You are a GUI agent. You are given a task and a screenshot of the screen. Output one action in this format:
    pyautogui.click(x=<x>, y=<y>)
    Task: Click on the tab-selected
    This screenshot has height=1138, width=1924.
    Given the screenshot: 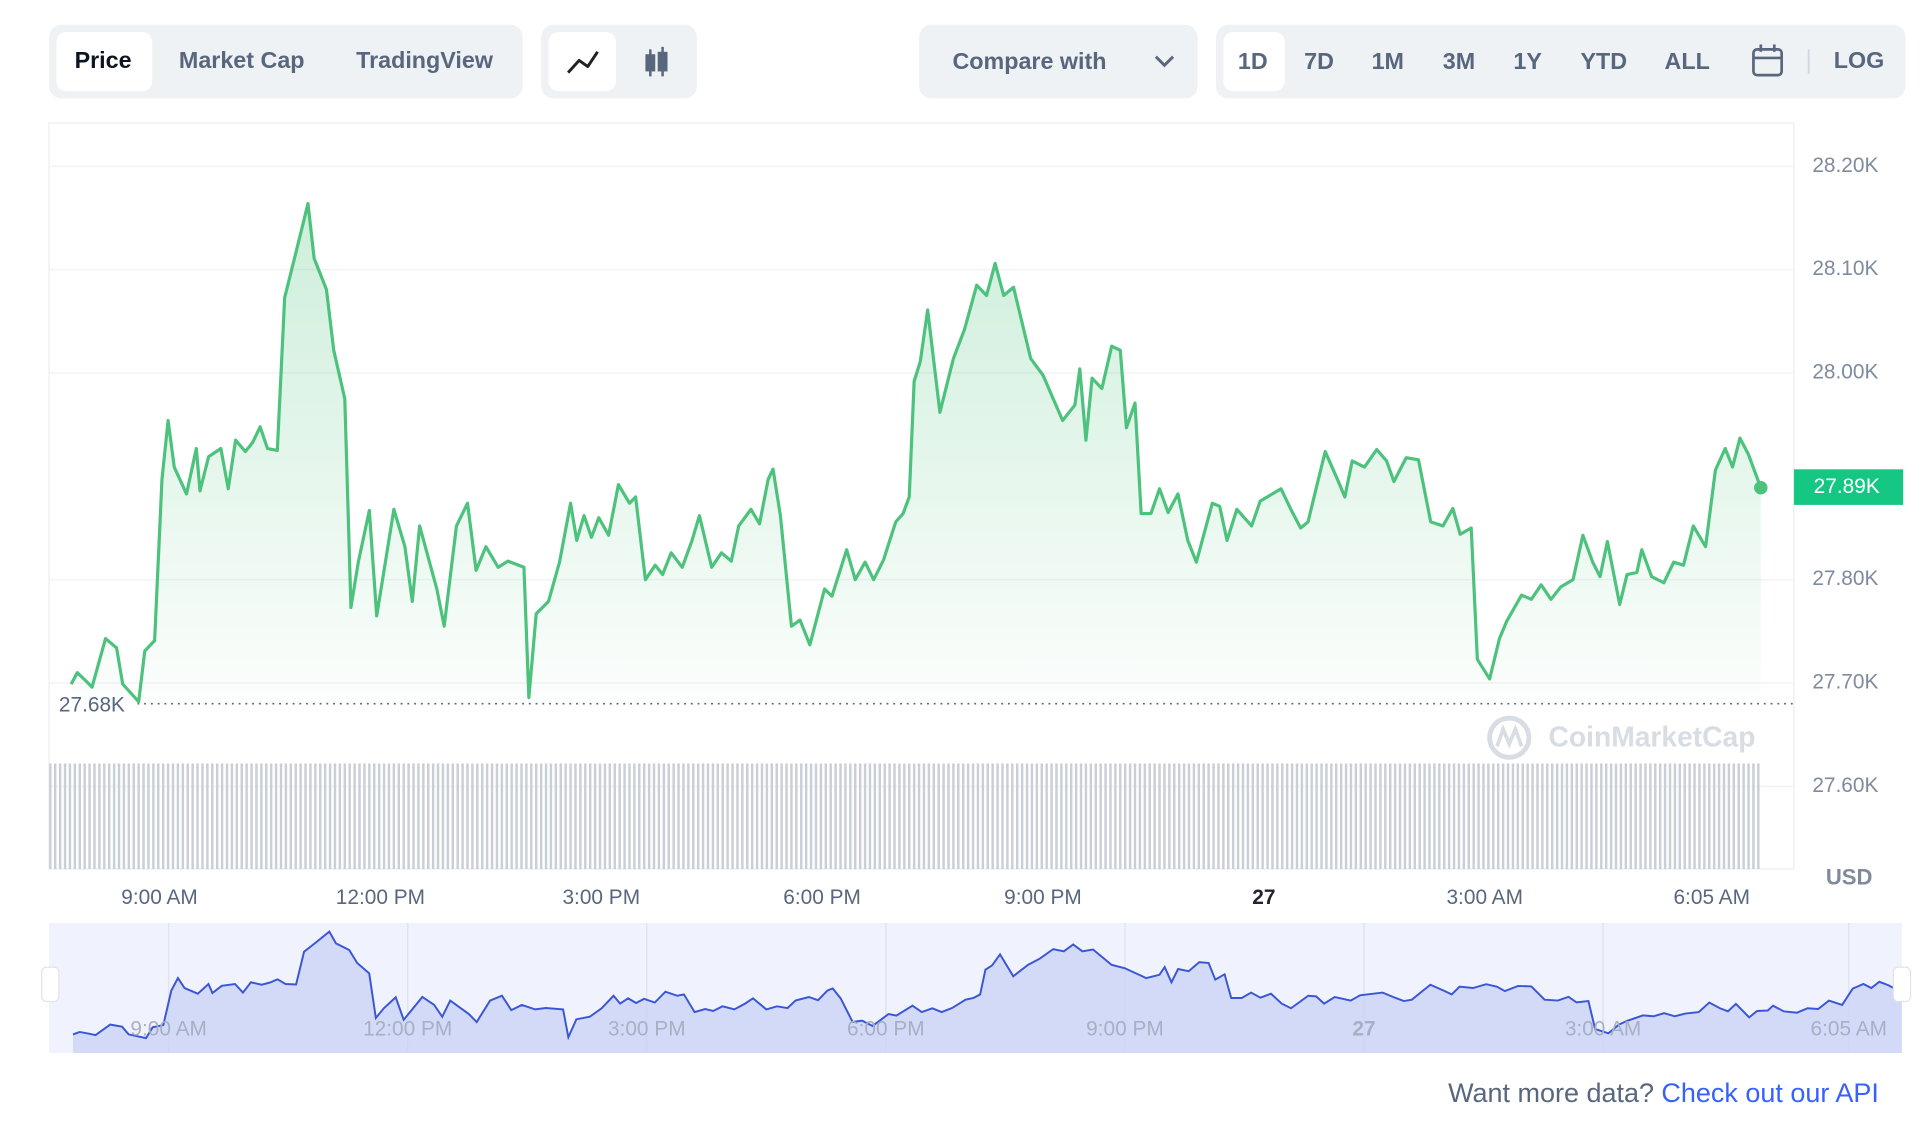 What is the action you would take?
    pyautogui.click(x=104, y=62)
    